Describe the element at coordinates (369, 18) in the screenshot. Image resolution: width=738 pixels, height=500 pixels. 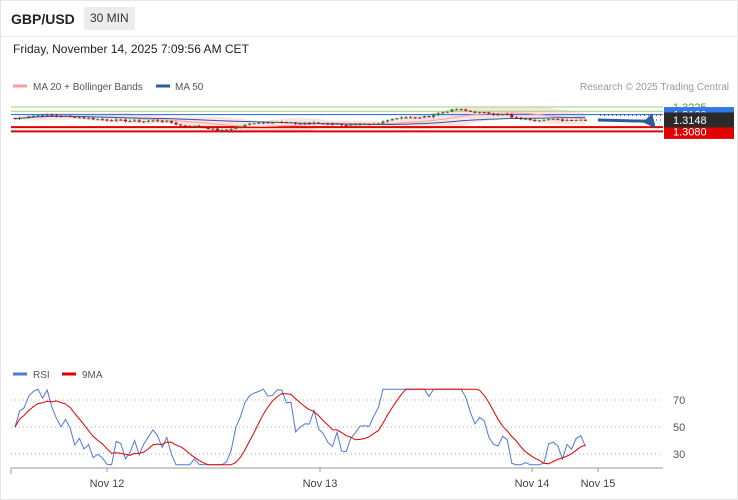
I see `chart-header: GBP/USD 30 MIN` at that location.